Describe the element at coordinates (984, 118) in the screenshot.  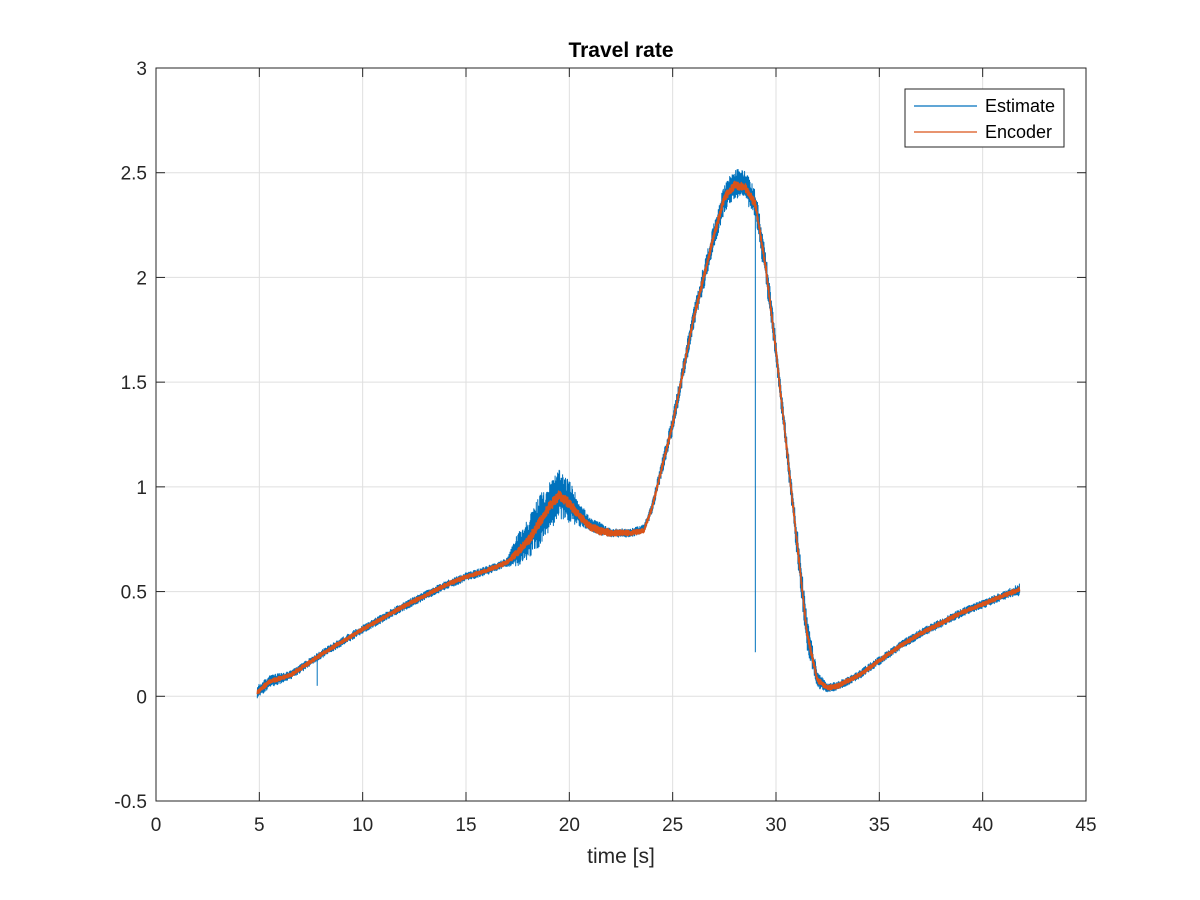
I see `legend: Estimate Encoder` at that location.